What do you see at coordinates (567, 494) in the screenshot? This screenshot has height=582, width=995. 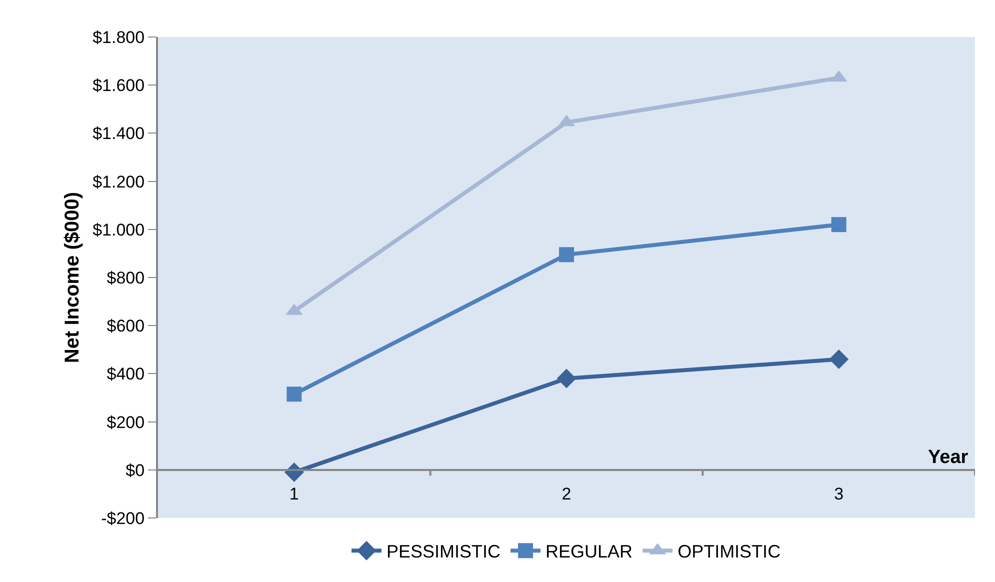 I see `x-tick-label: 2` at bounding box center [567, 494].